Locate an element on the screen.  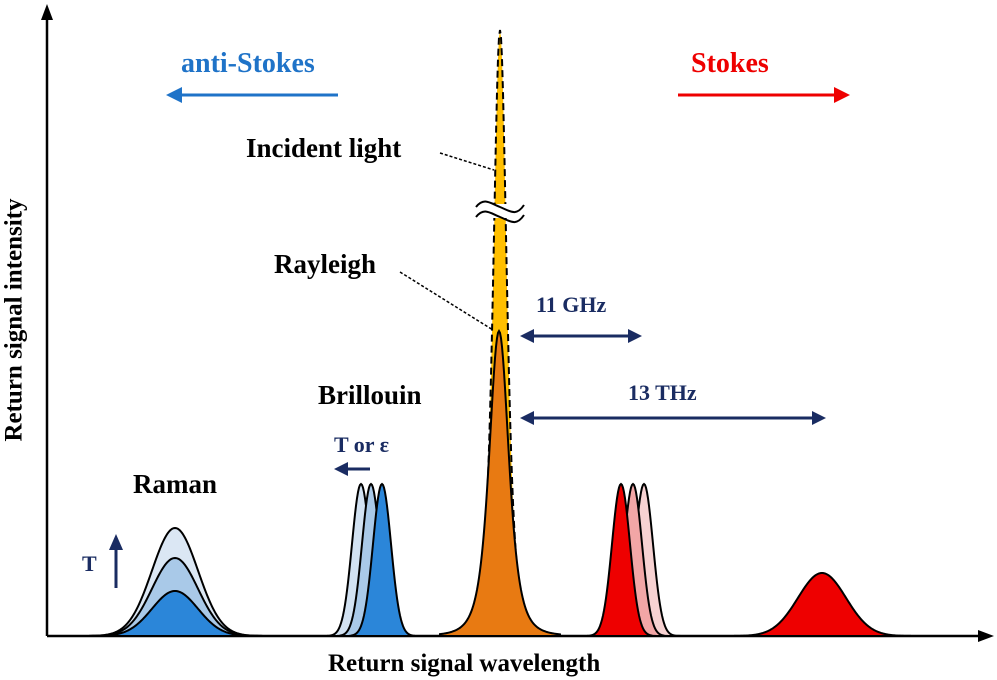
rayleigh-peak is located at coordinates (500, 482).